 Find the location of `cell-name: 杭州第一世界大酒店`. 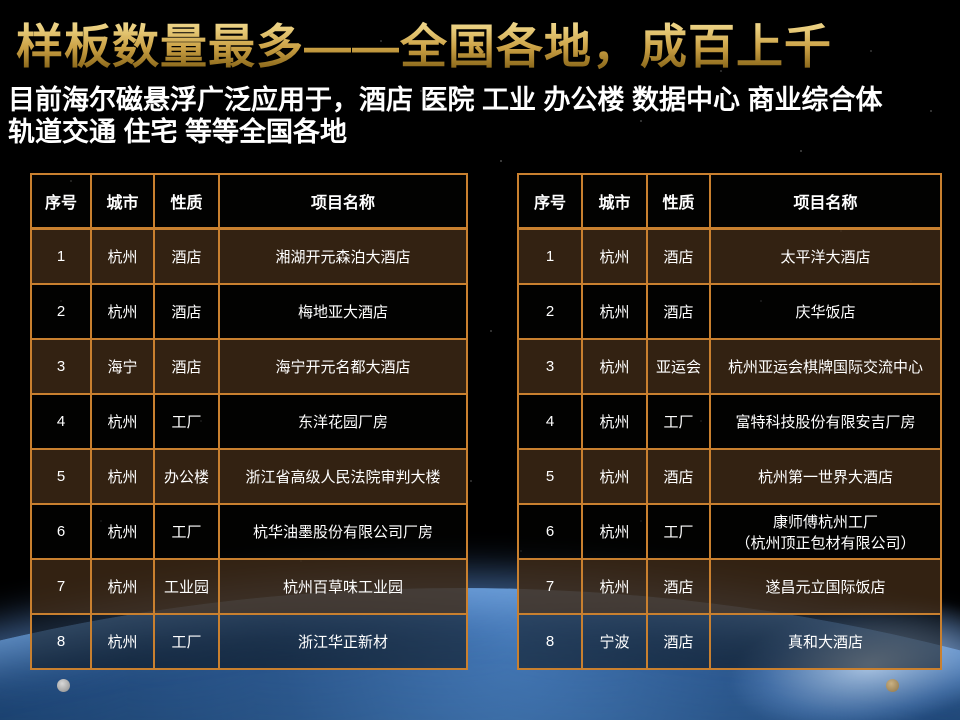

cell-name: 杭州第一世界大酒店 is located at coordinates (825, 476).